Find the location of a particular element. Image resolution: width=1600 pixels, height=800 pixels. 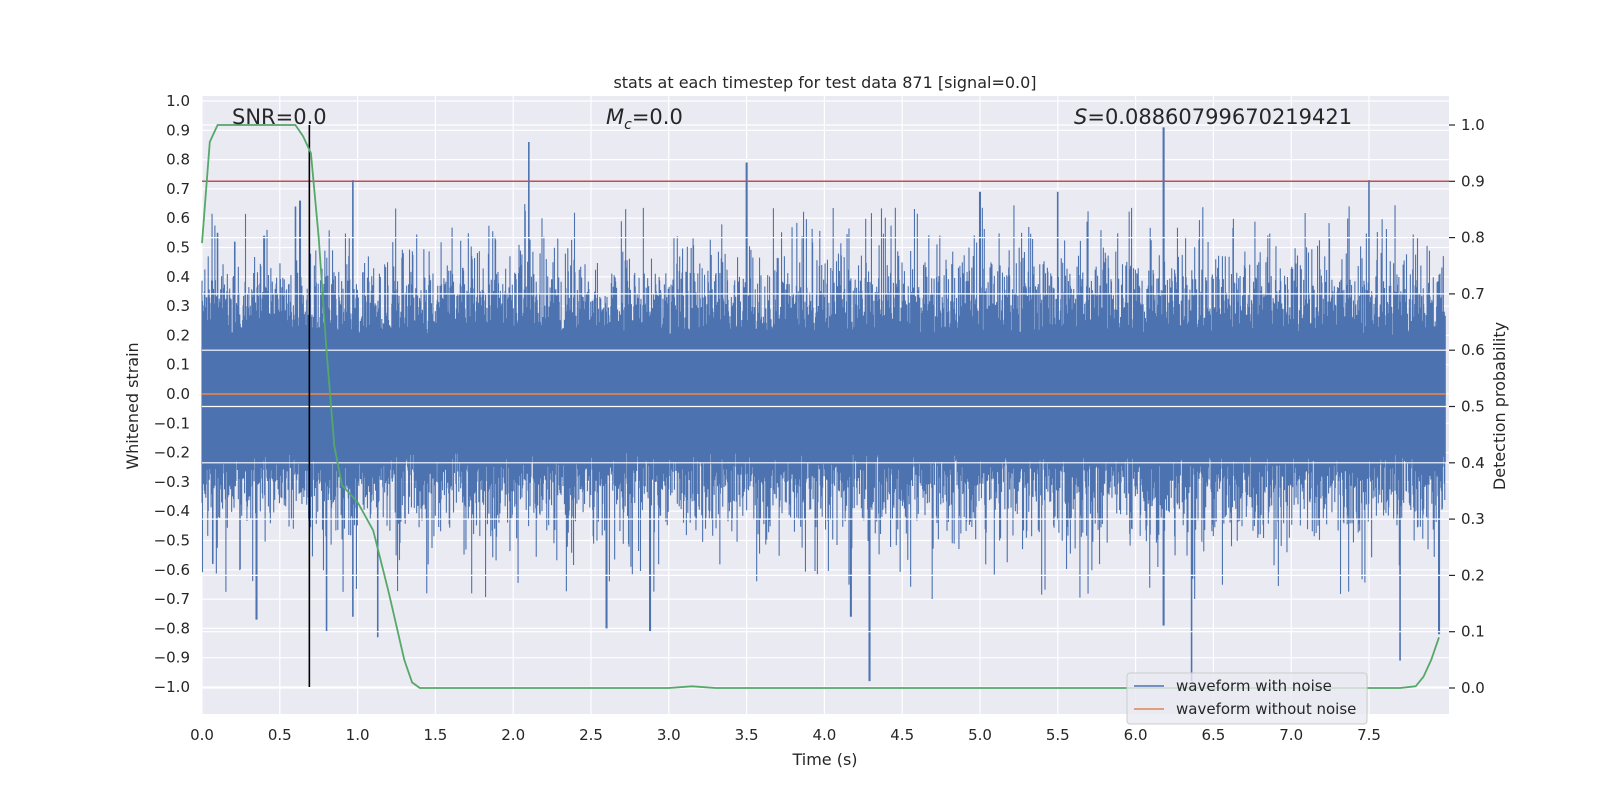

y-tick-label: −0.3 is located at coordinates (172, 482).